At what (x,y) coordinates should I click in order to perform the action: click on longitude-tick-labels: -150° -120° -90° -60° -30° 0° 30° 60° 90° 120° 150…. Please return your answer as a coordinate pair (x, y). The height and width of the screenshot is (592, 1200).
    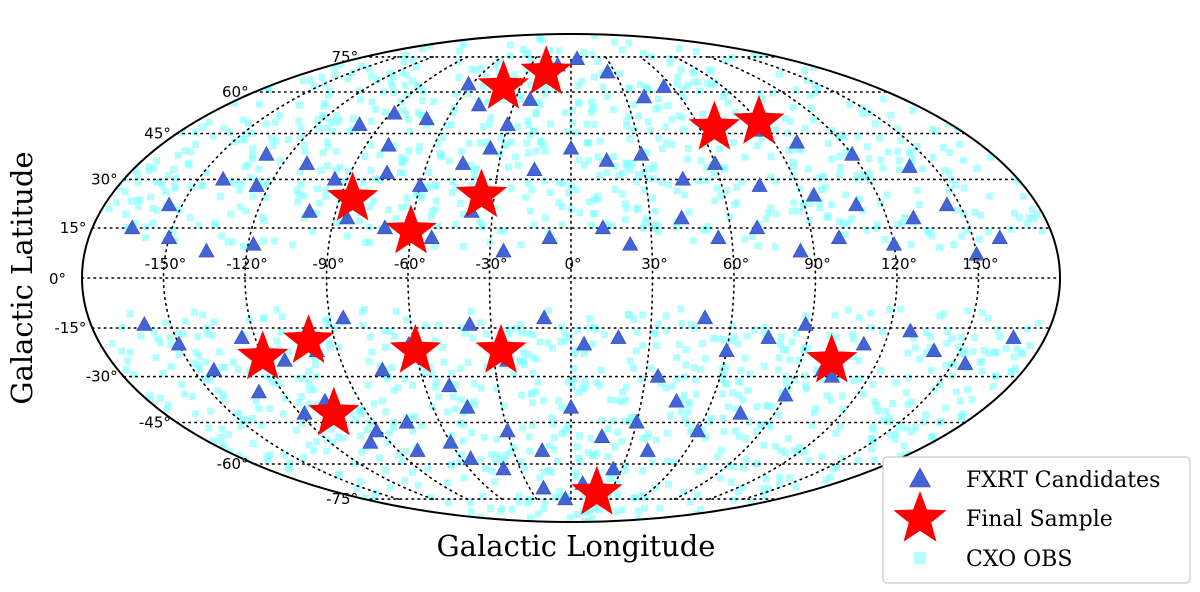
    Looking at the image, I should click on (572, 264).